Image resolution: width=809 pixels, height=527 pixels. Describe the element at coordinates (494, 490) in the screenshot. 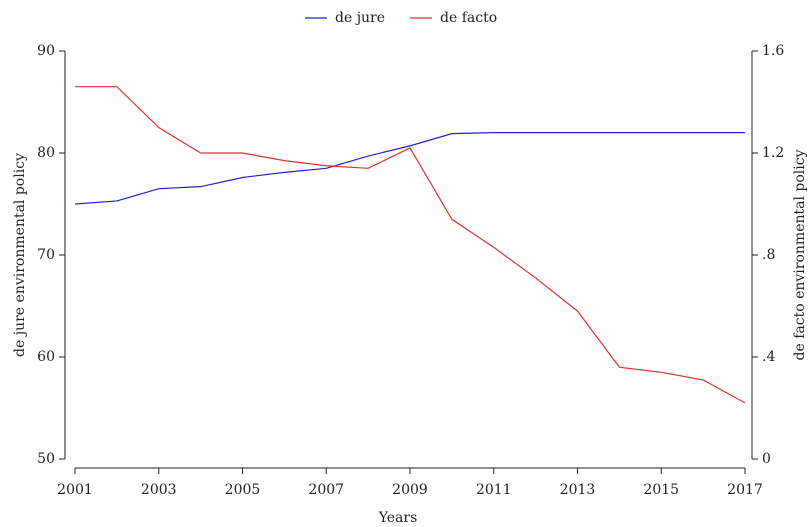

I see `x-tick-label: 2011` at that location.